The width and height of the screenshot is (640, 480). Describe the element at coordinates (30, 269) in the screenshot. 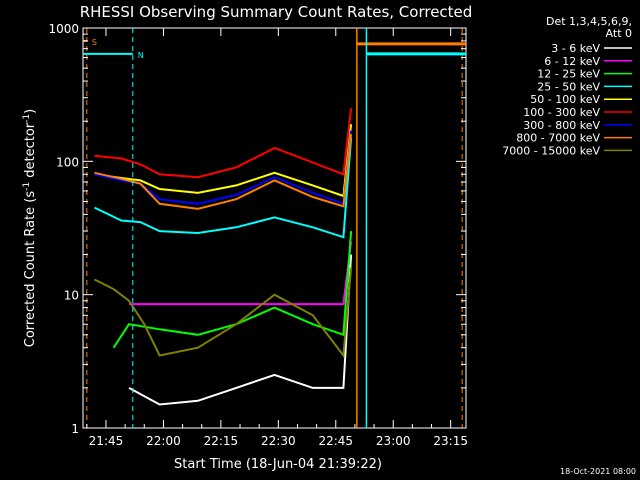

I see `y-axis-label-main: Corrected Count Rate (s` at that location.